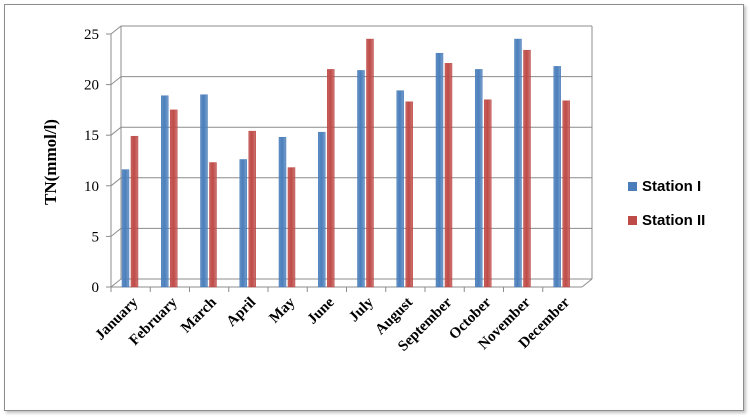 The width and height of the screenshot is (750, 417). Describe the element at coordinates (164, 191) in the screenshot. I see `bar-station-i-february` at that location.